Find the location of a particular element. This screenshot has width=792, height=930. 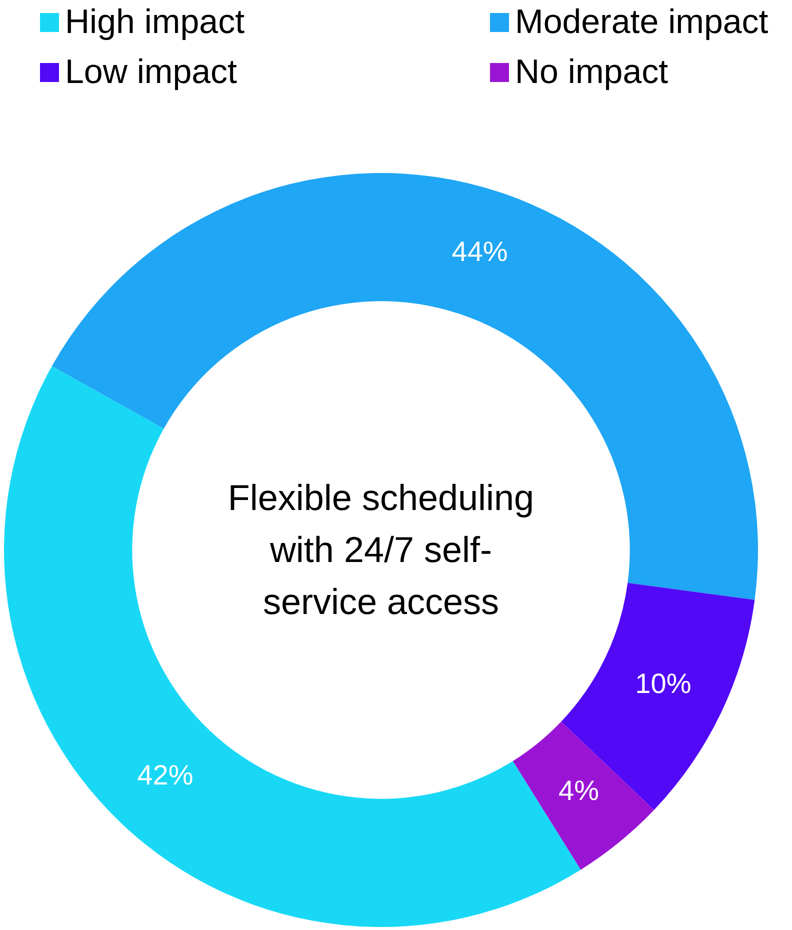

legend-label: No impact is located at coordinates (591, 72).